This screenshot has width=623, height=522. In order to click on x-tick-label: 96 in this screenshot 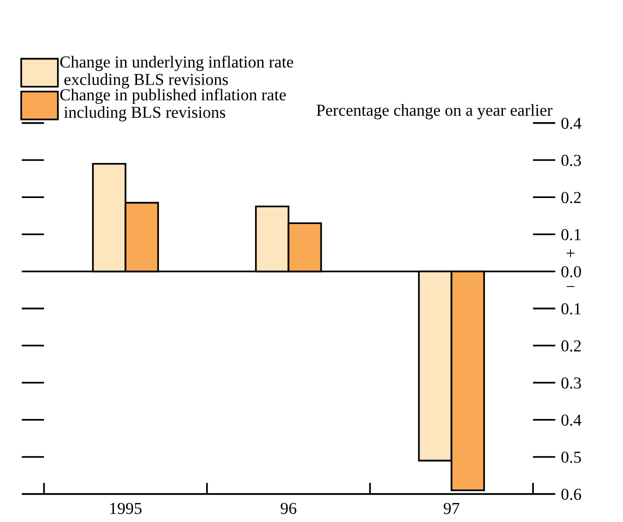, I will do `click(288, 508)`.